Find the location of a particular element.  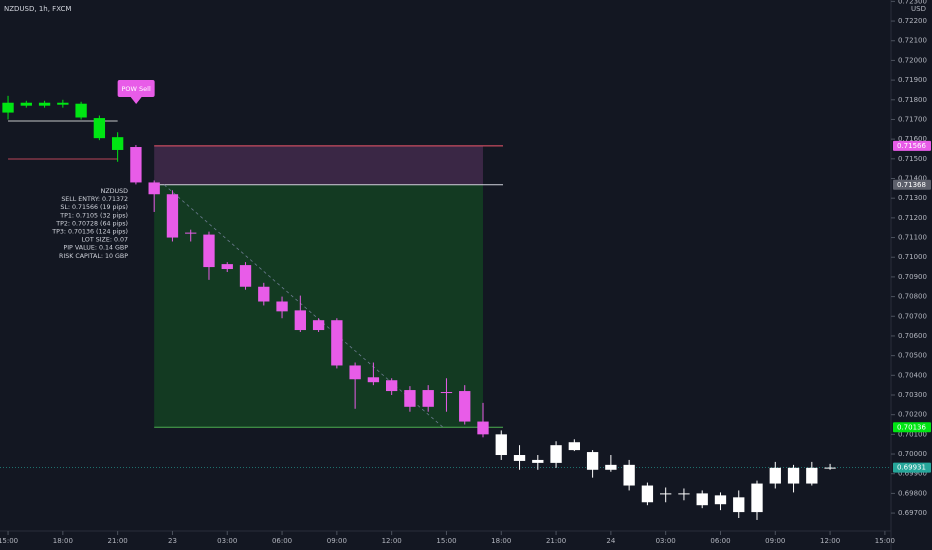

y-tick-label: 0.70400 is located at coordinates (912, 375).